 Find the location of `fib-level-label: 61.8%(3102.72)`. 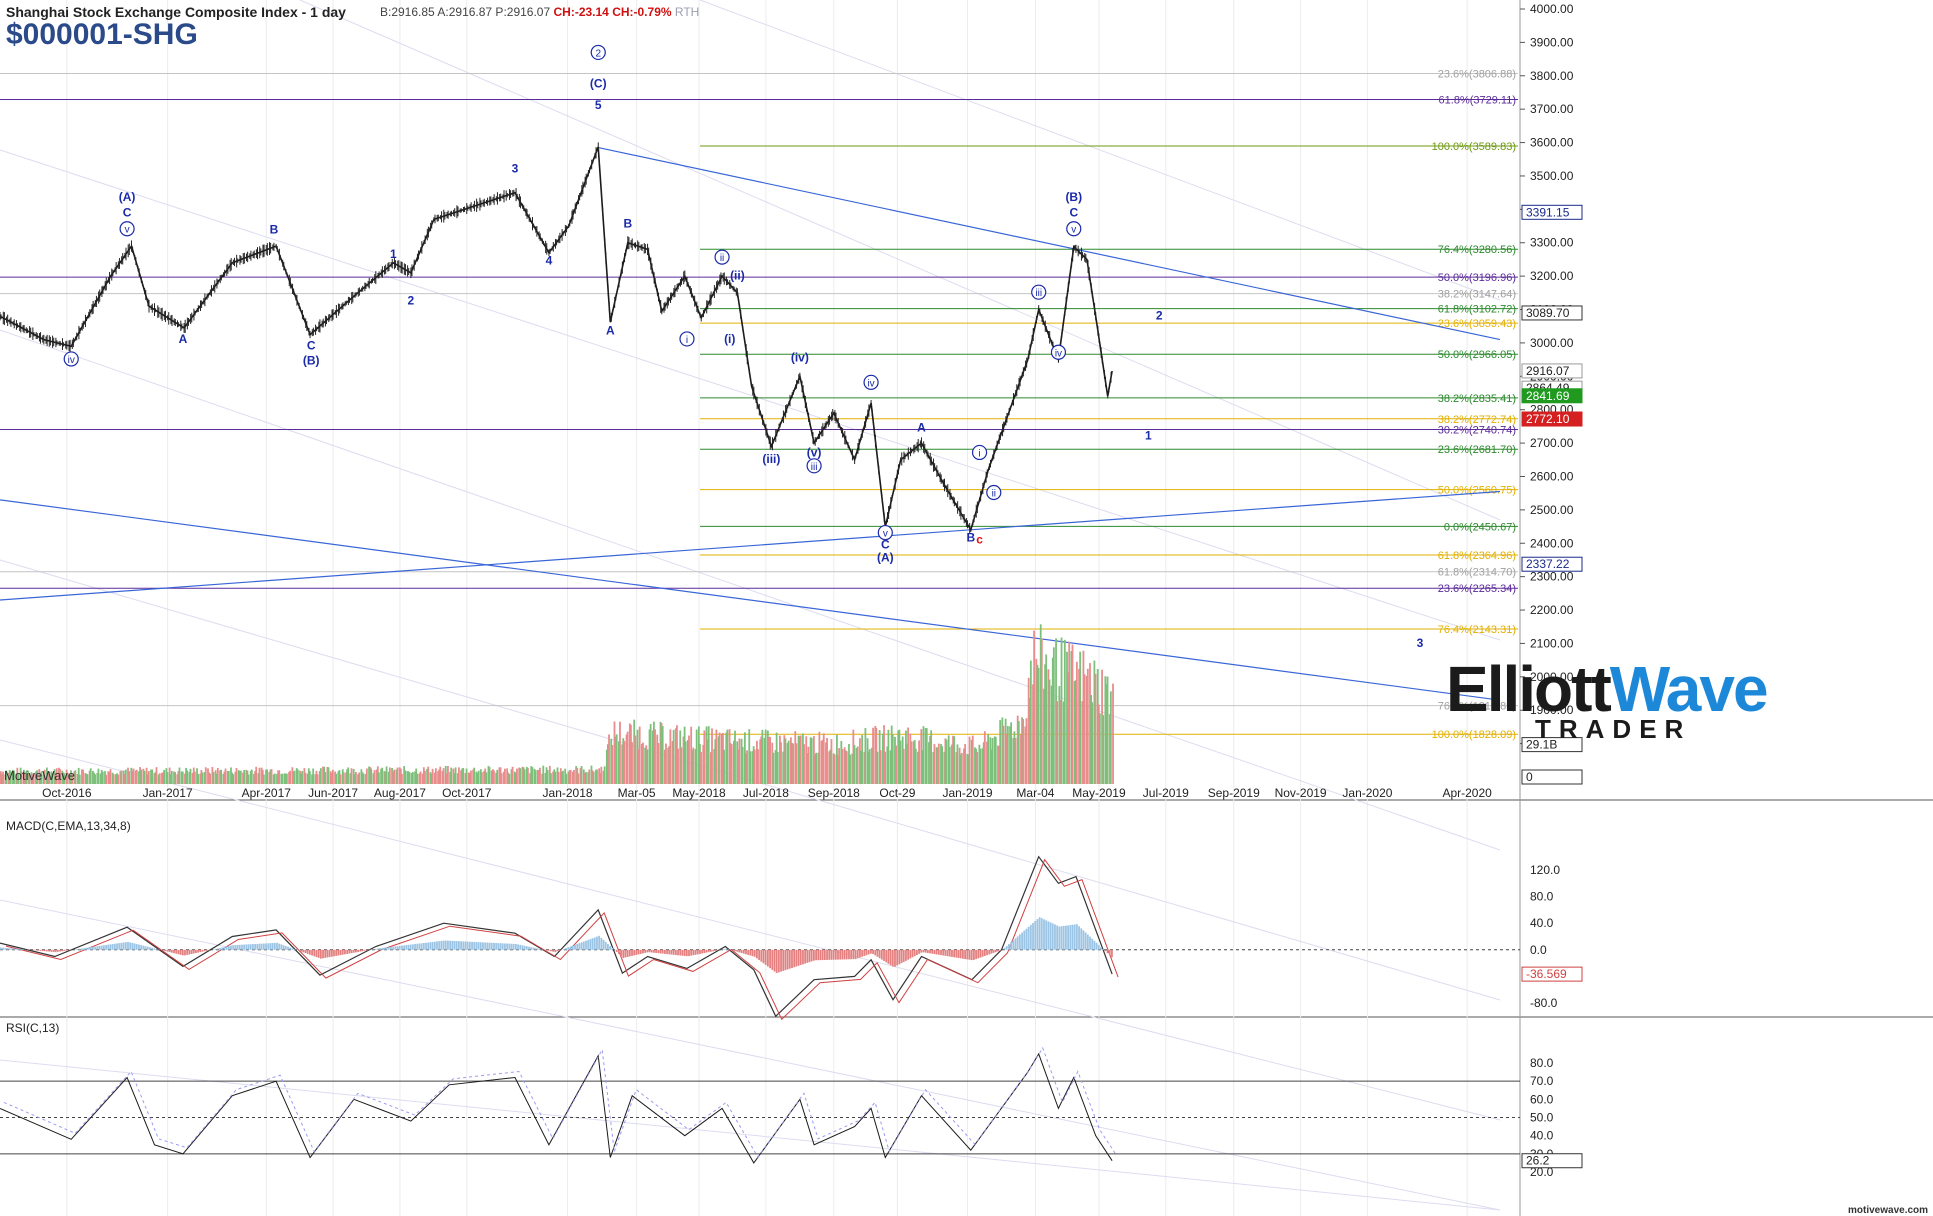

fib-level-label: 61.8%(3102.72) is located at coordinates (1477, 310).